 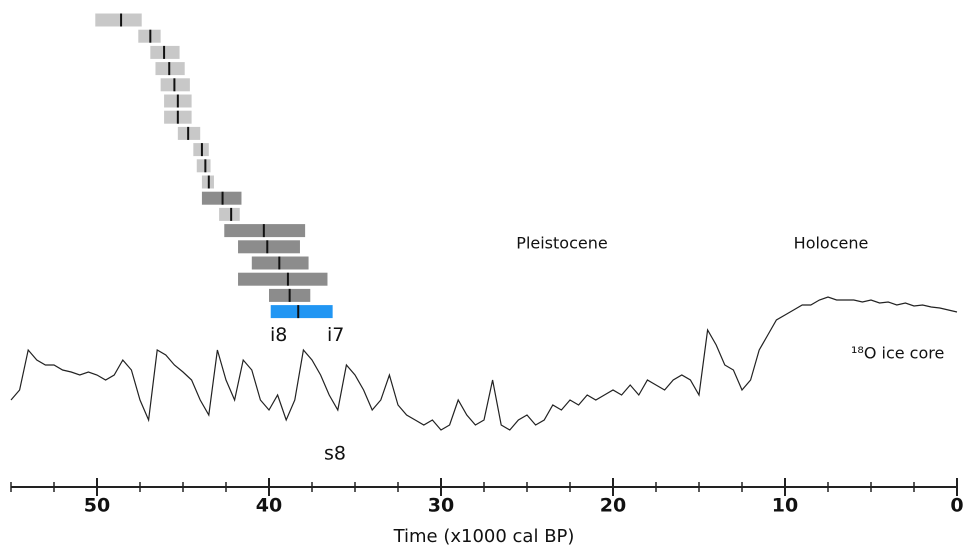 I want to click on period-label: Pleistocene, so click(x=561, y=243).